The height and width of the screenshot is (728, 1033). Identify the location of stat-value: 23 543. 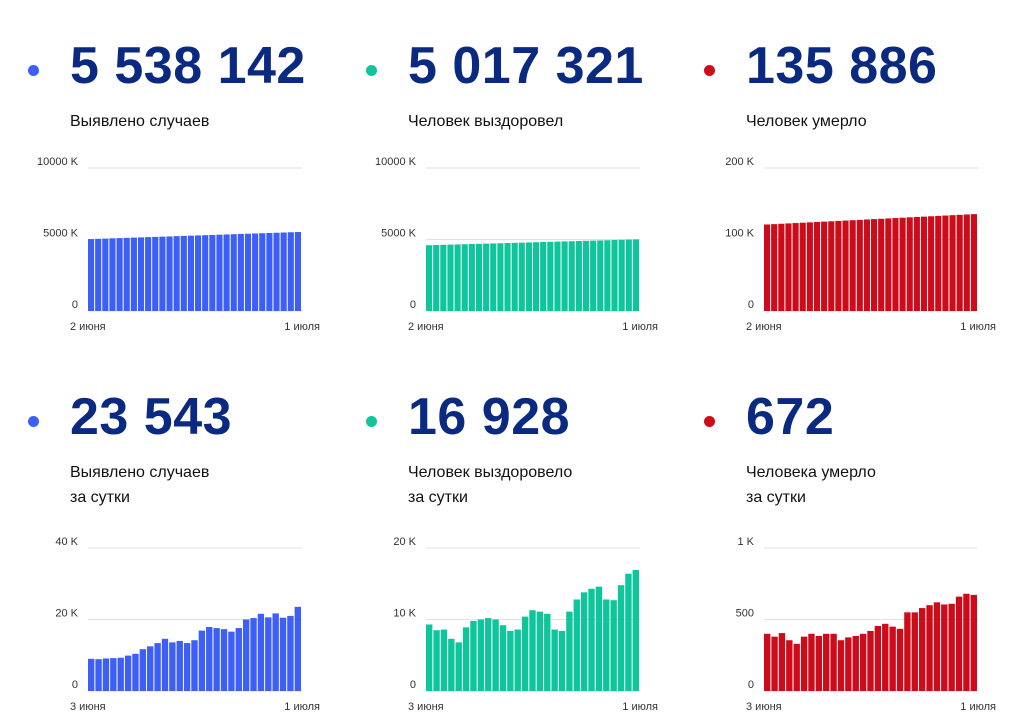
(151, 417).